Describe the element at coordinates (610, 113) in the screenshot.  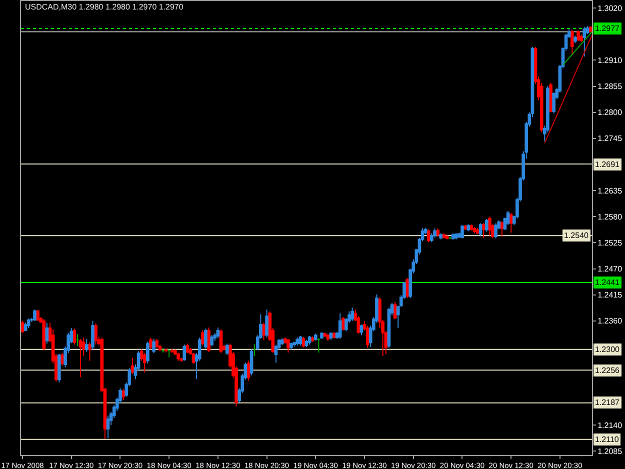
I see `y-tick-label: 1.2800` at that location.